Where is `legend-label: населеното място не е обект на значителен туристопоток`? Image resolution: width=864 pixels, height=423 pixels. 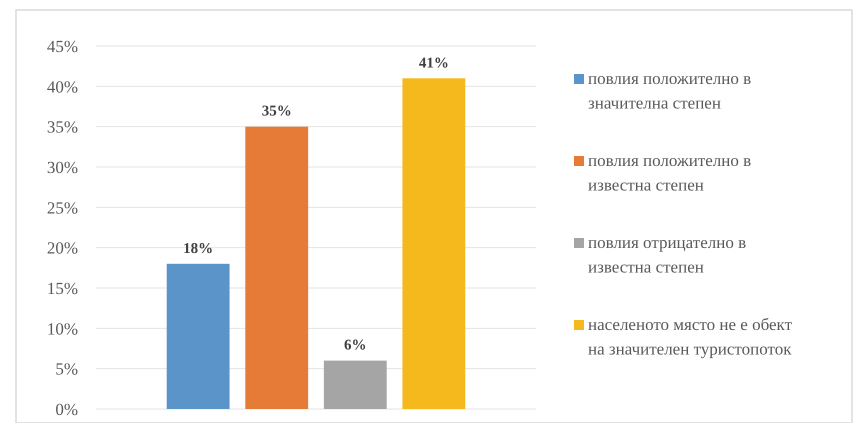
legend-label: населеното място не е обект на значителен туристопоток is located at coordinates (690, 336).